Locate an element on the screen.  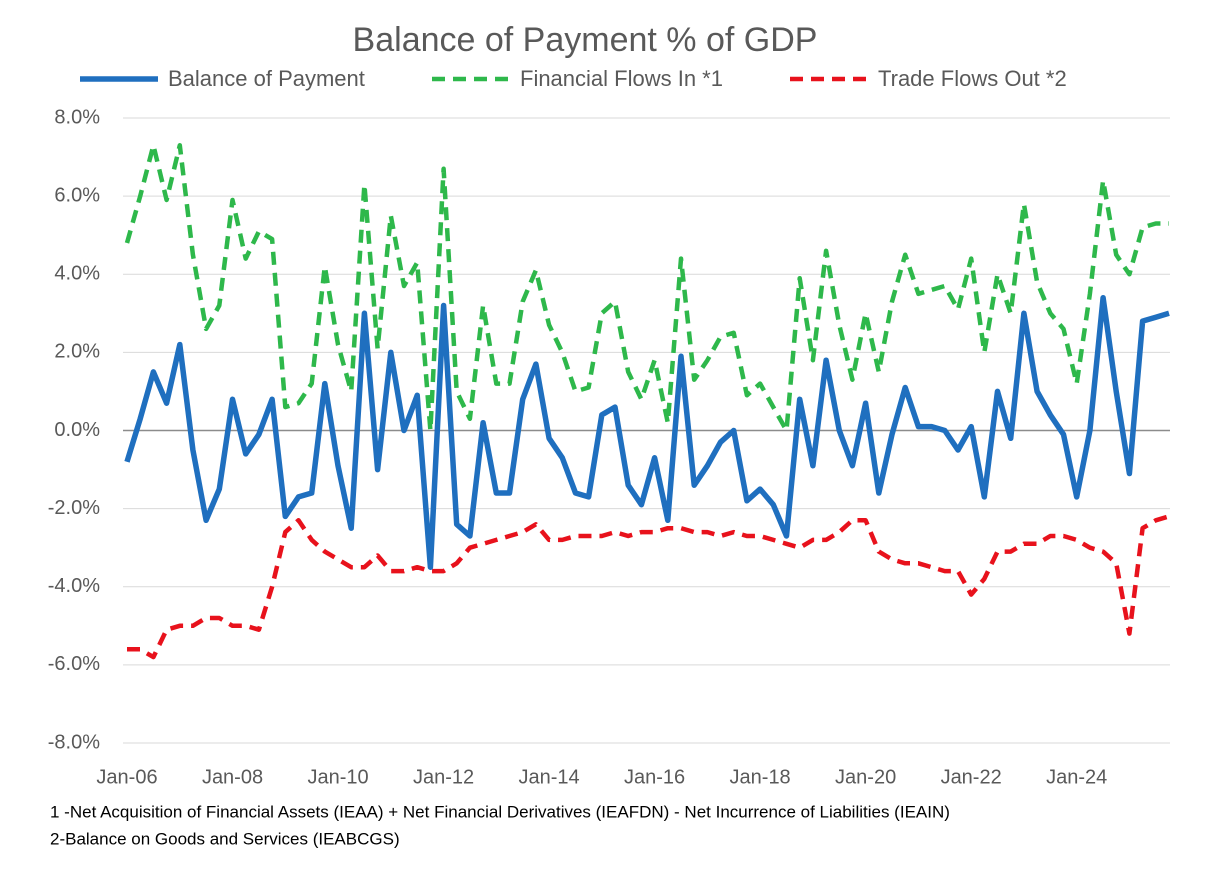
y-tick-label: -2.0% is located at coordinates (74, 508).